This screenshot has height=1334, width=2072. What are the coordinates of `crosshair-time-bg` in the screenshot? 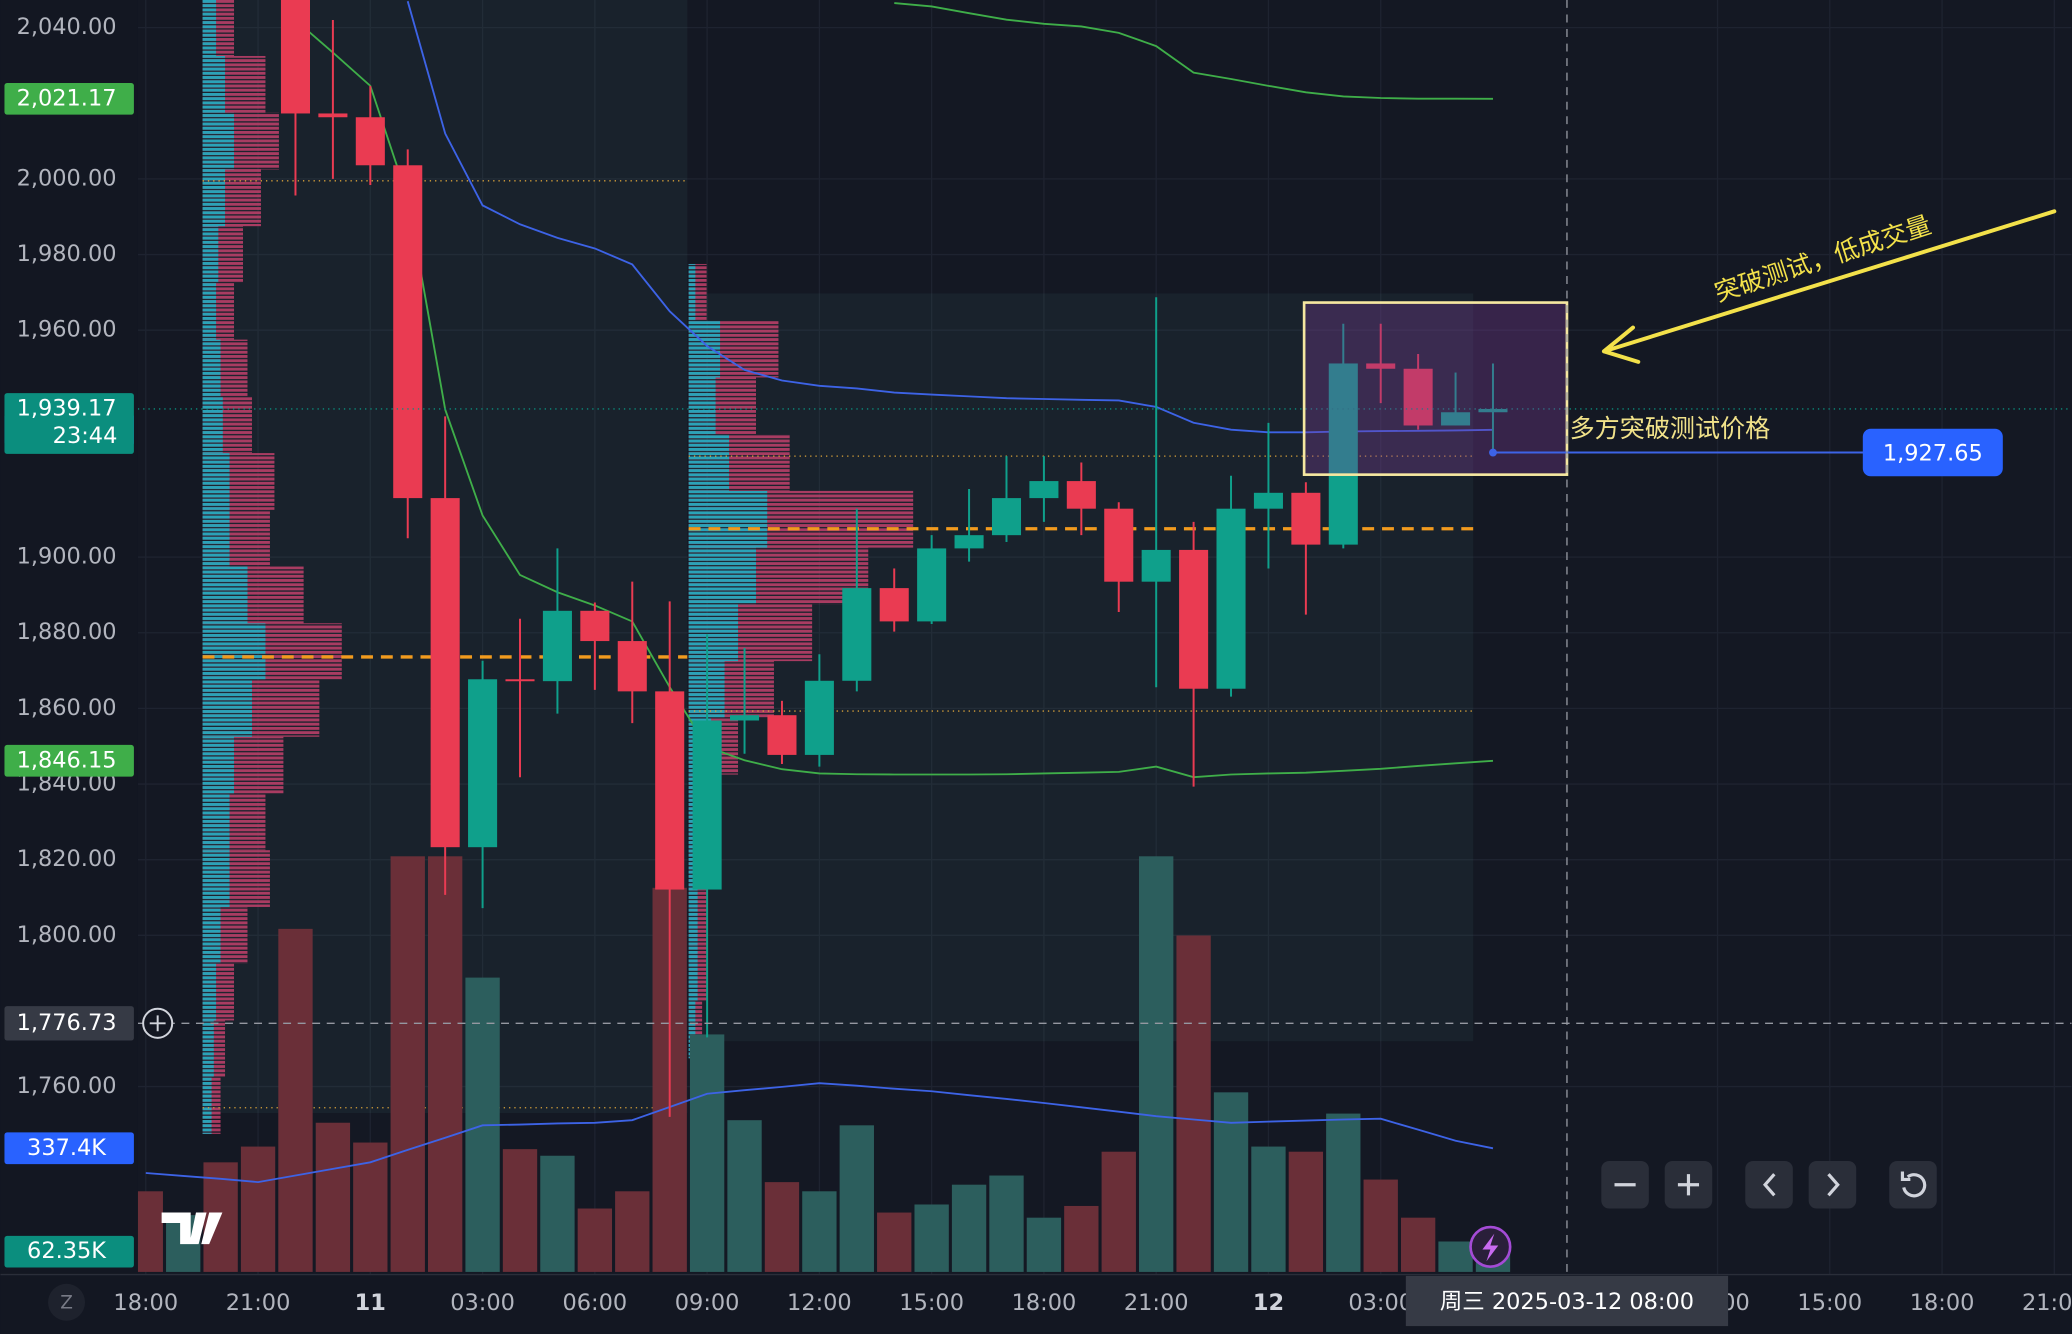 It's located at (1567, 1301).